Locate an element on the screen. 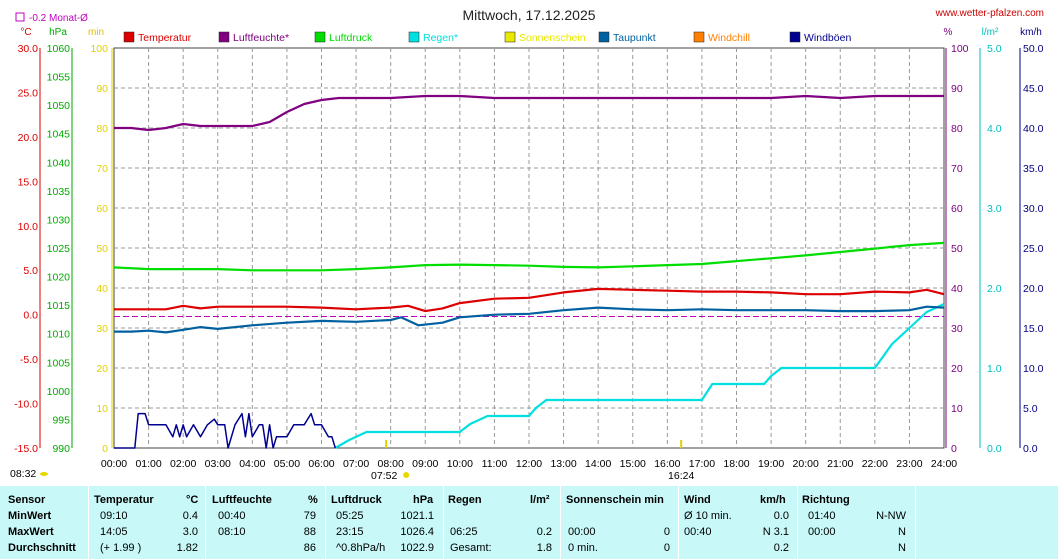  cell-r-val: 0.2 is located at coordinates (544, 532).